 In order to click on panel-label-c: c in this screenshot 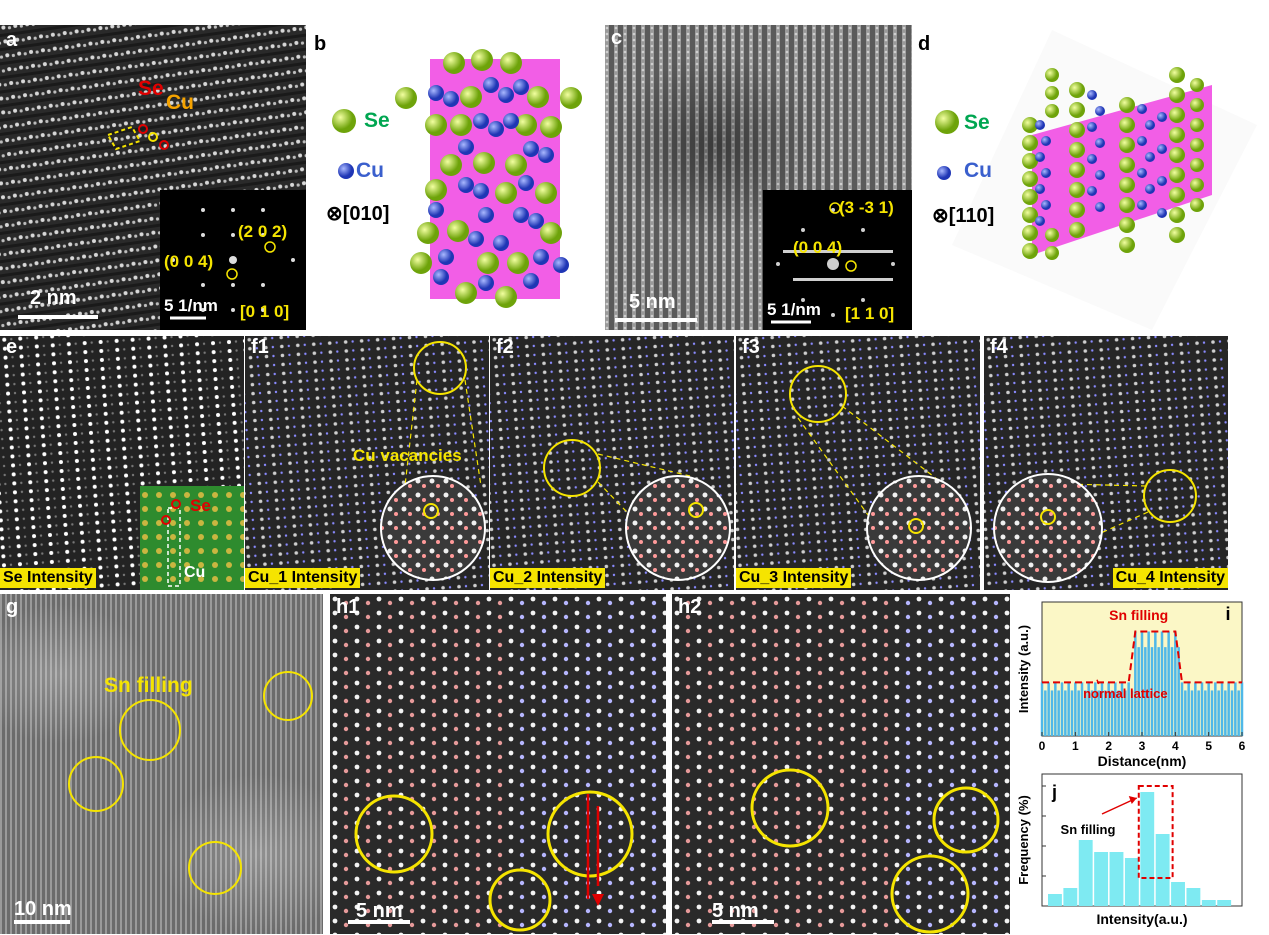, I will do `click(617, 38)`.